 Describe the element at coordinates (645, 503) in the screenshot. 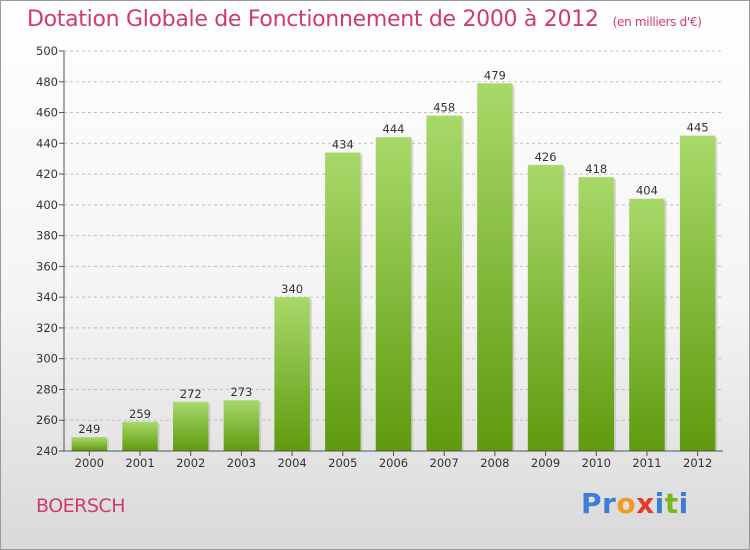

I see `logo-letter: x` at that location.